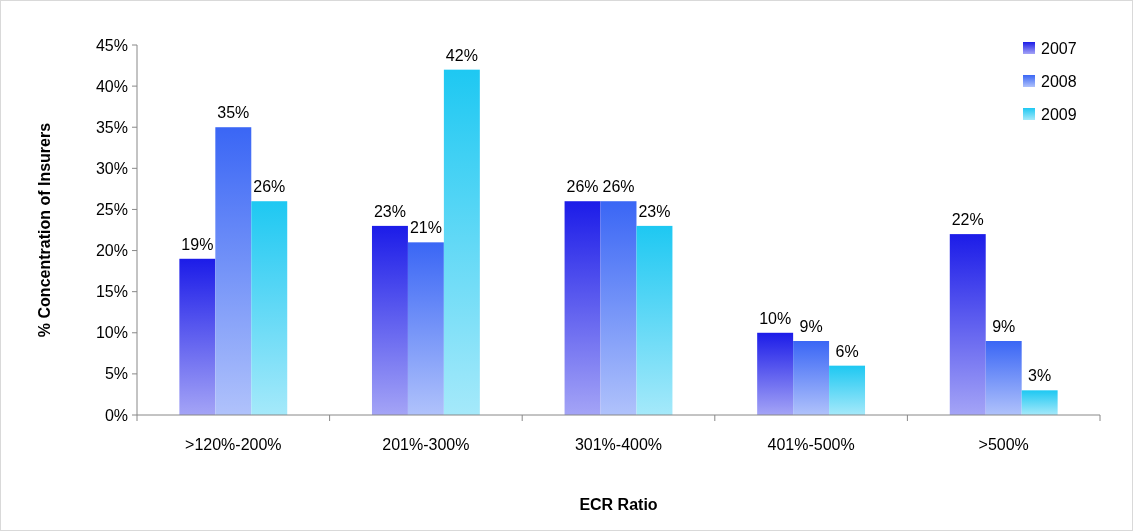  What do you see at coordinates (233, 113) in the screenshot?
I see `data-label: 35%` at bounding box center [233, 113].